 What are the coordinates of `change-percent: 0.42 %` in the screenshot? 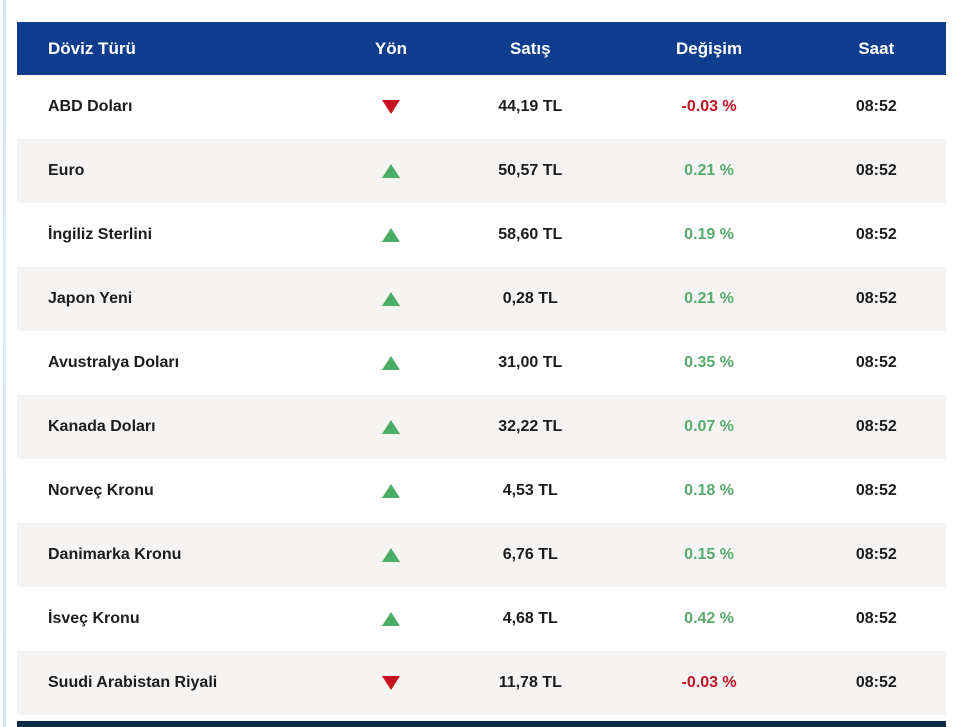 It's located at (709, 618).